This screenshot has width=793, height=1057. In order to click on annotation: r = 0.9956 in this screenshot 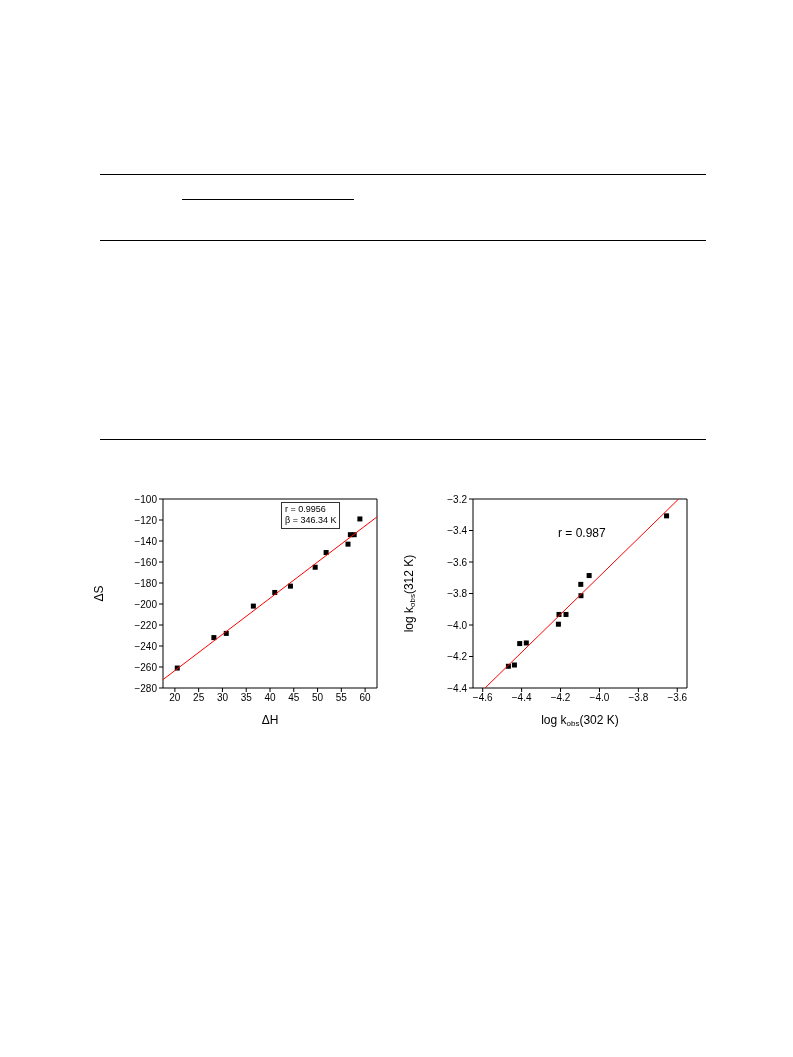, I will do `click(306, 510)`.